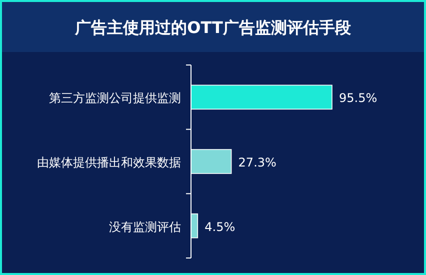 Image resolution: width=426 pixels, height=275 pixels. Describe the element at coordinates (213, 27) in the screenshot. I see `chart-title: 广告主使用过的OTT广告监测评估手段` at that location.